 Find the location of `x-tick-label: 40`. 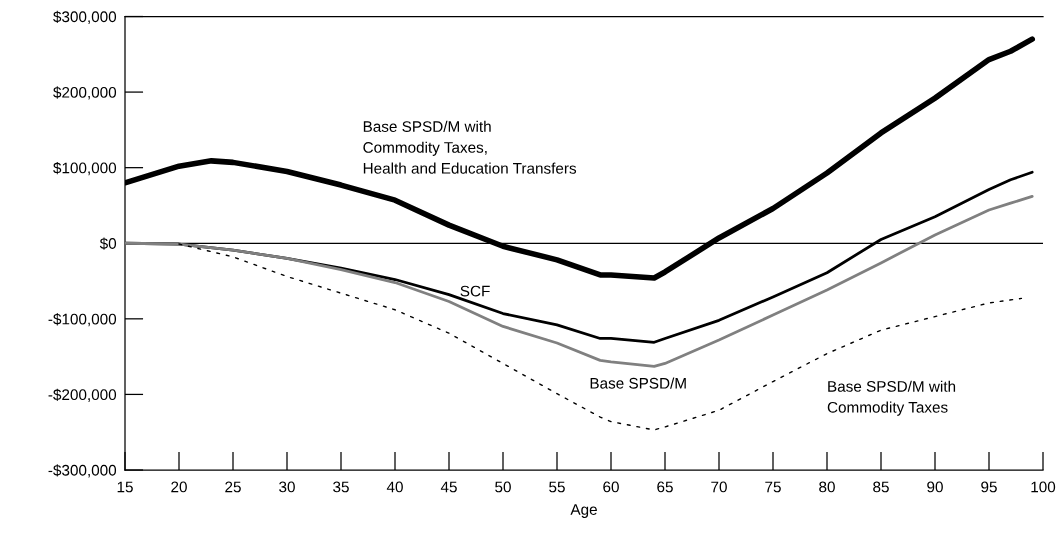

x-tick-label: 40 is located at coordinates (394, 487).